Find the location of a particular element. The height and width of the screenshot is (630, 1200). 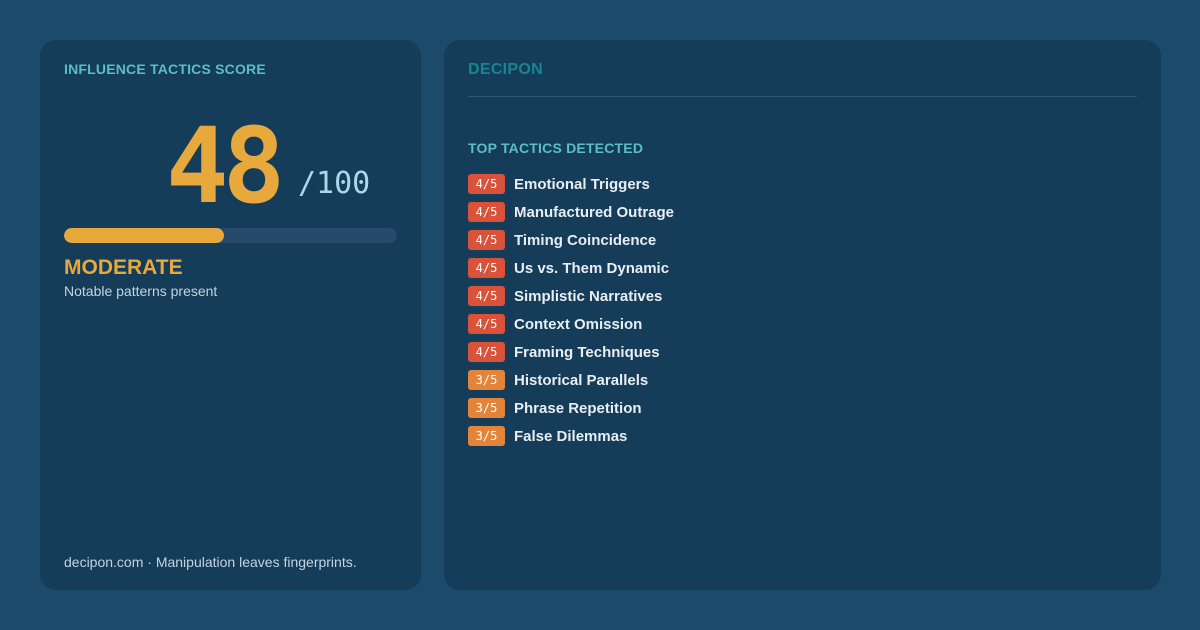

tactic-item: 3/5 Phrase Repetition is located at coordinates (571, 408).